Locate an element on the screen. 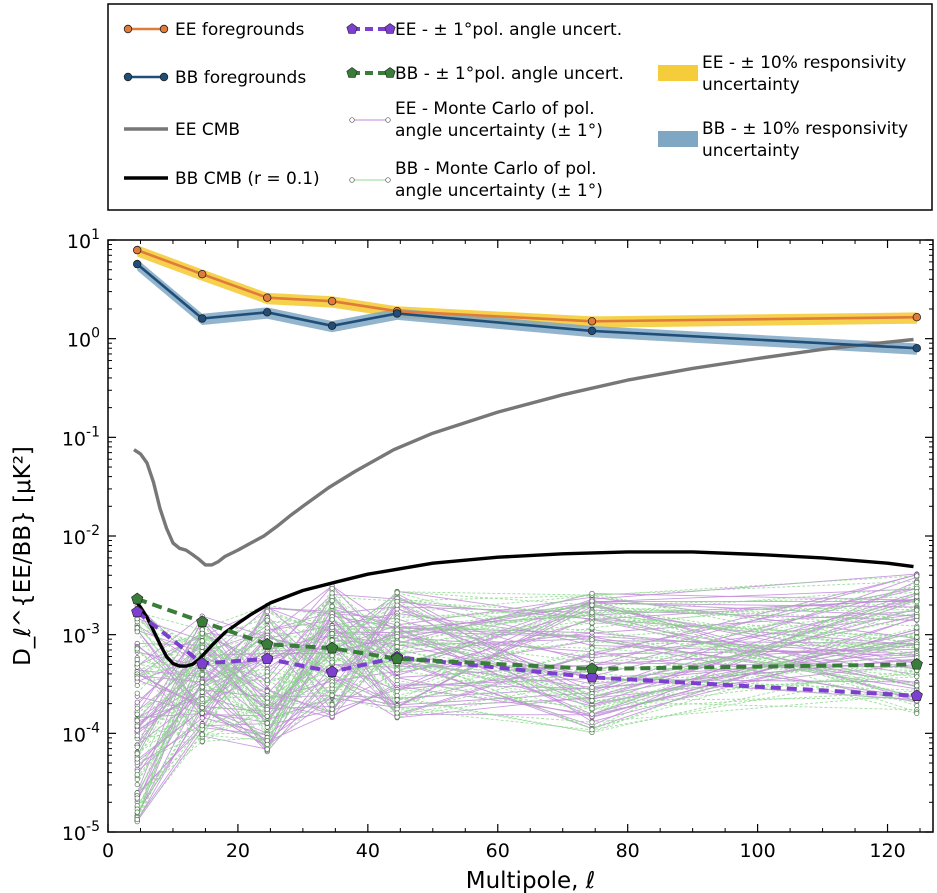 This screenshot has width=937, height=893. y-axis-title: D_ℓ^{EE/BB} [μK²] is located at coordinates (23, 556).